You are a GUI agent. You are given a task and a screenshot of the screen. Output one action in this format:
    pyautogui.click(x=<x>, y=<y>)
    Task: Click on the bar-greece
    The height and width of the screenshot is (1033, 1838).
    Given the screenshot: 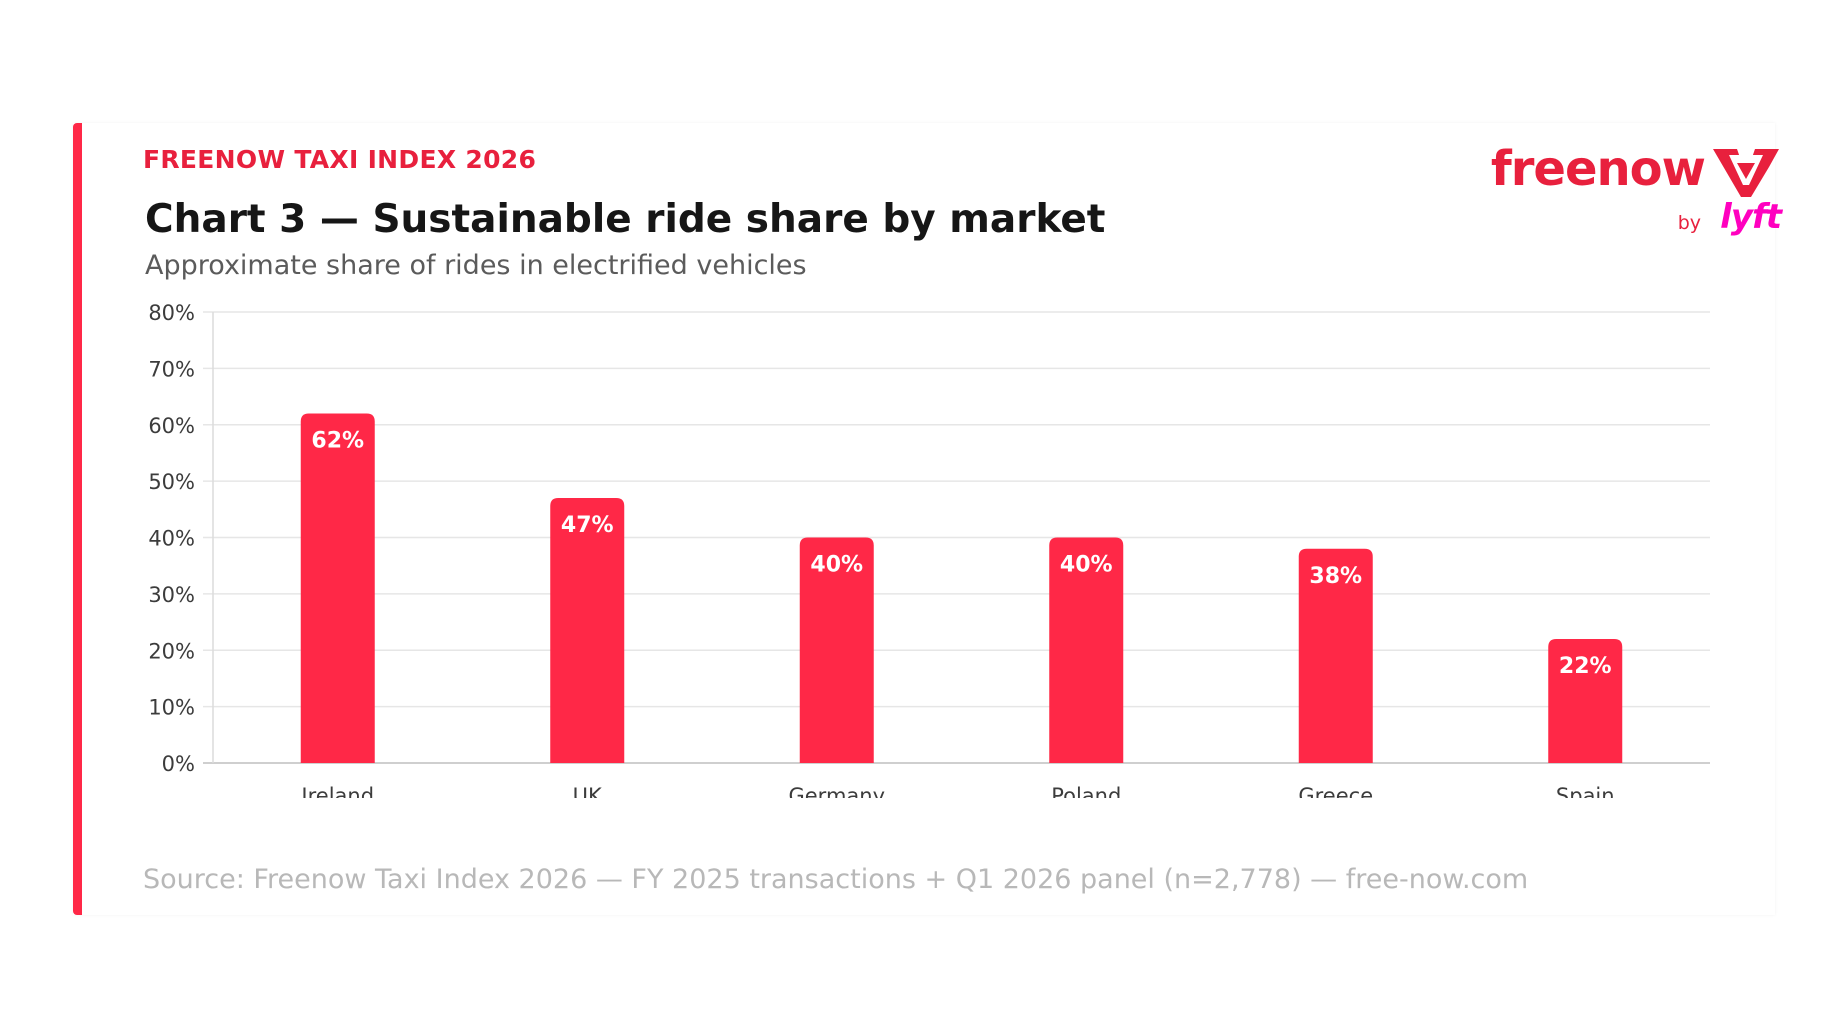 What is the action you would take?
    pyautogui.click(x=1335, y=655)
    